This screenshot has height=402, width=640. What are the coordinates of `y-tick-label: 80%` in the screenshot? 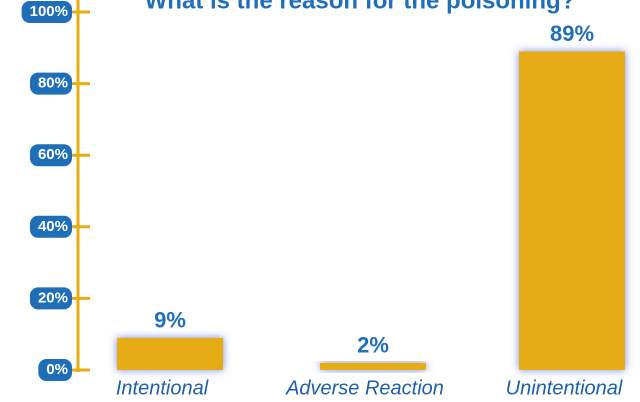 It's located at (53, 83).